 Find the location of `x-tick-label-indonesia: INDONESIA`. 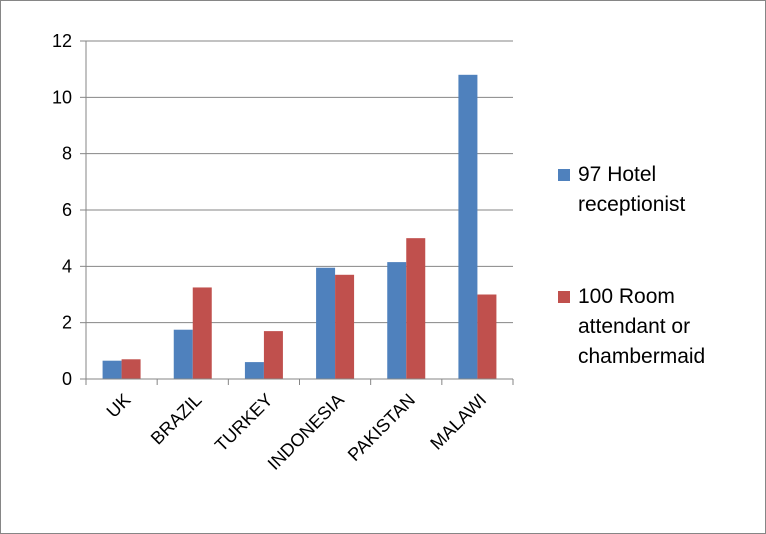

x-tick-label-indonesia: INDONESIA is located at coordinates (306, 432).